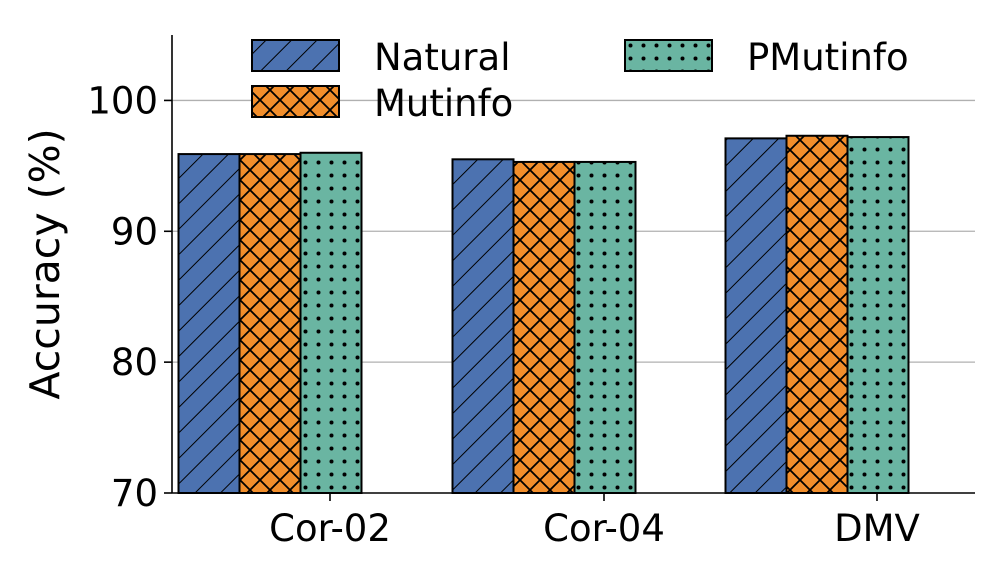  I want to click on bar-natural-dmv, so click(756, 315).